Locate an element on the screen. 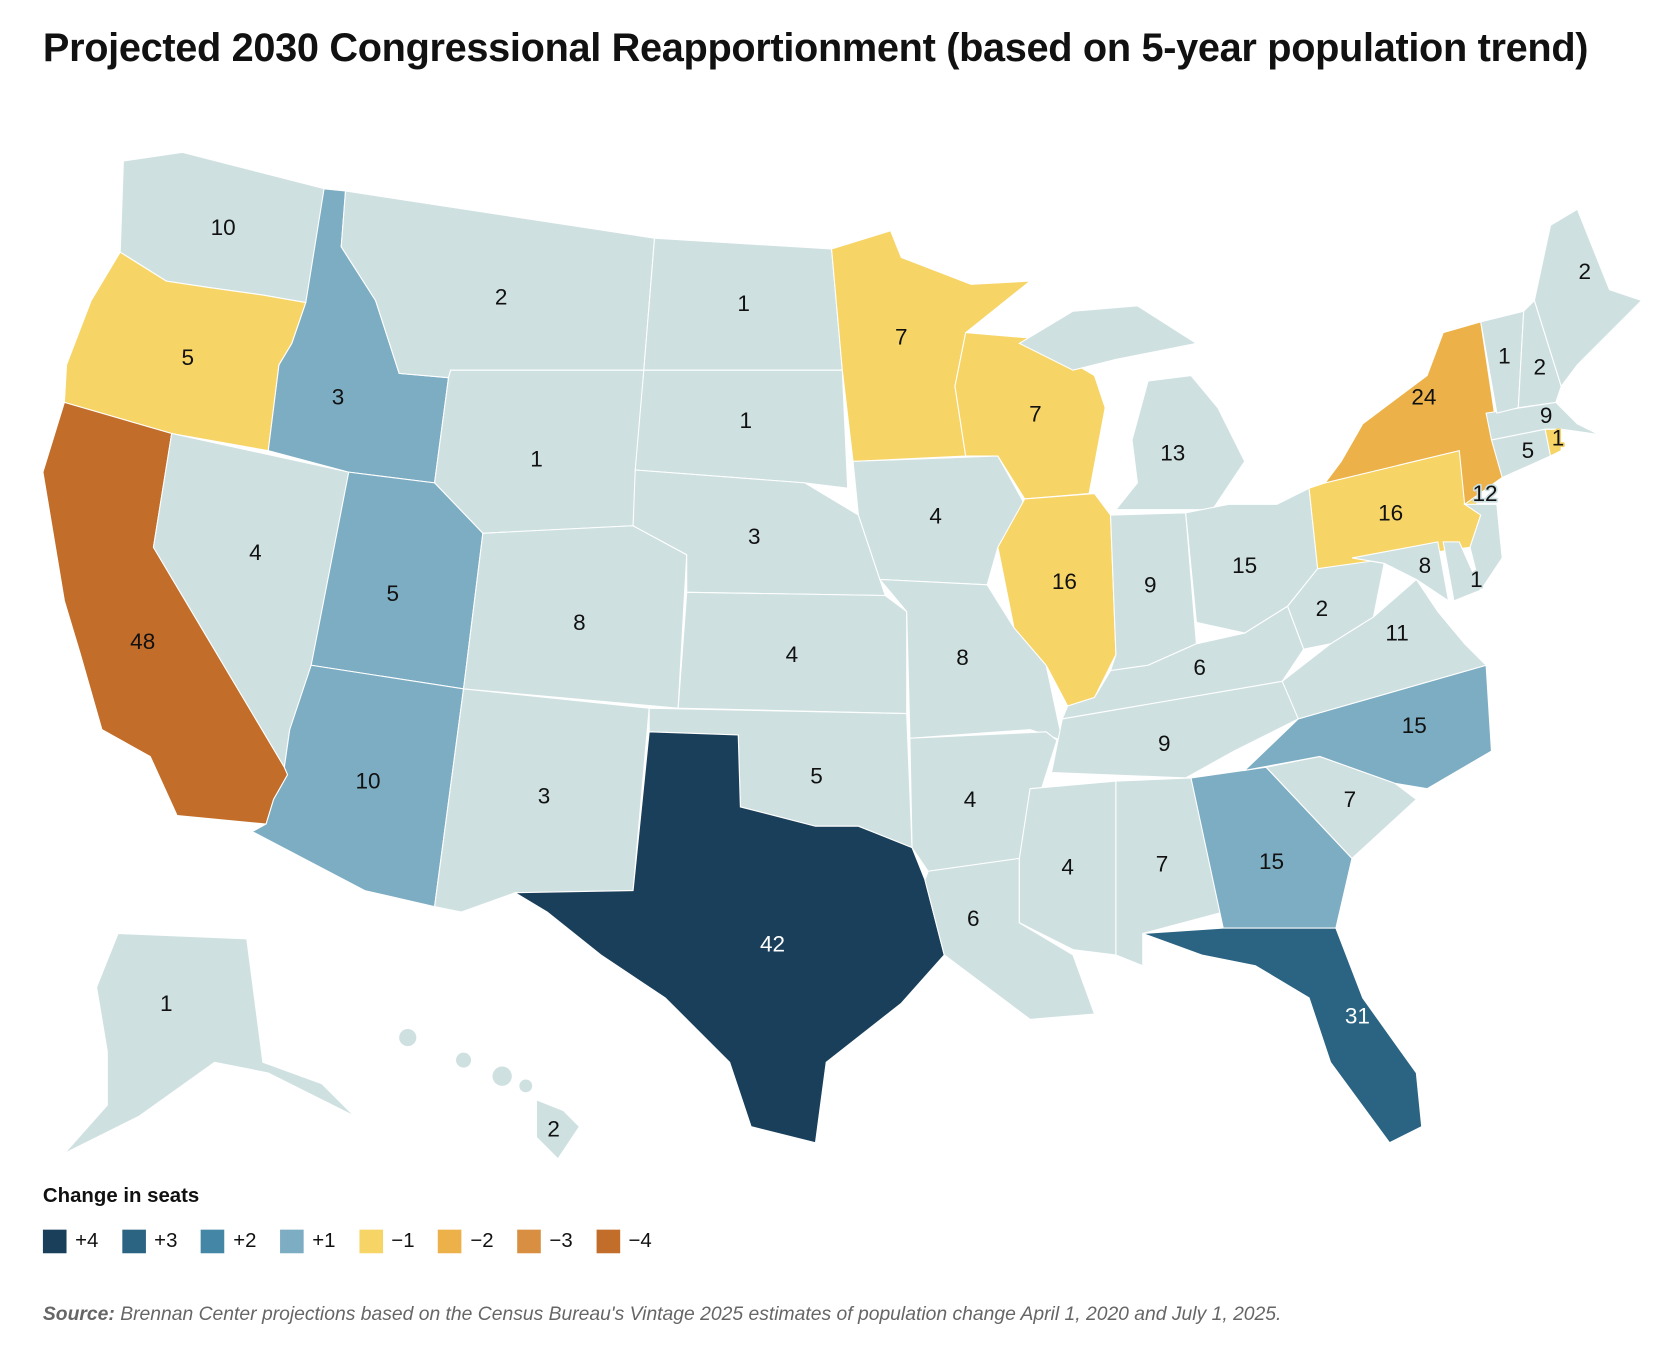 The width and height of the screenshot is (1674, 1352). state-seat-label: 42 is located at coordinates (772, 944).